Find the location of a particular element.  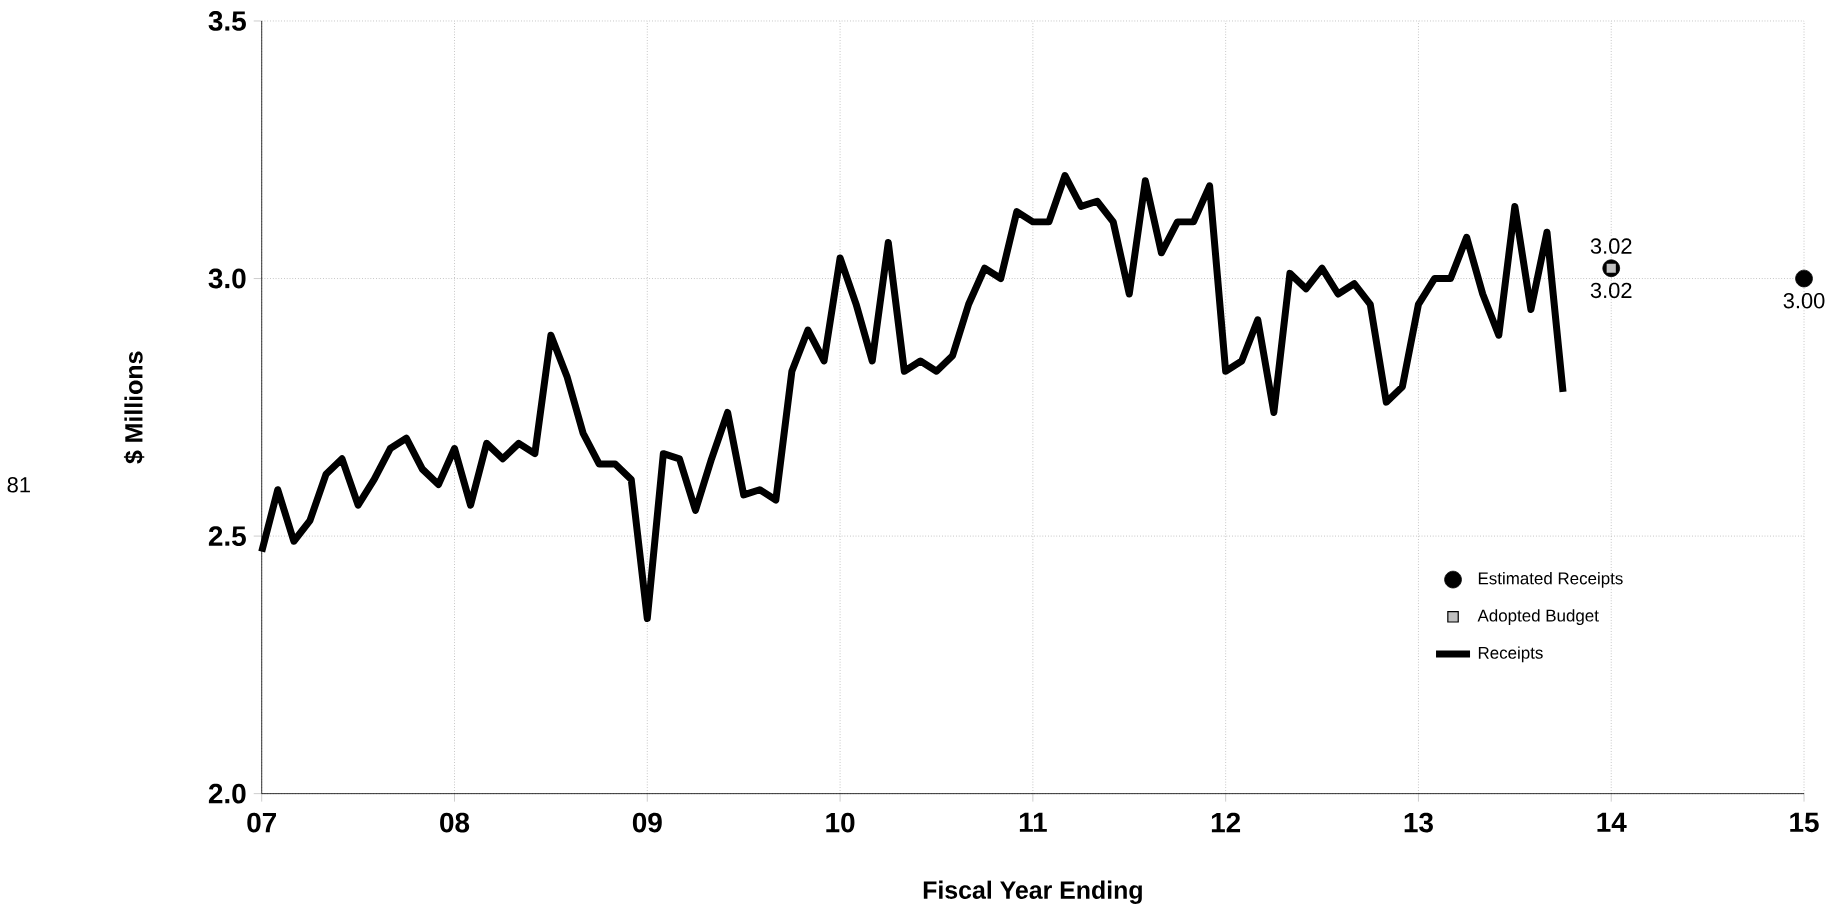

x-tick-label: 07 is located at coordinates (261, 822).